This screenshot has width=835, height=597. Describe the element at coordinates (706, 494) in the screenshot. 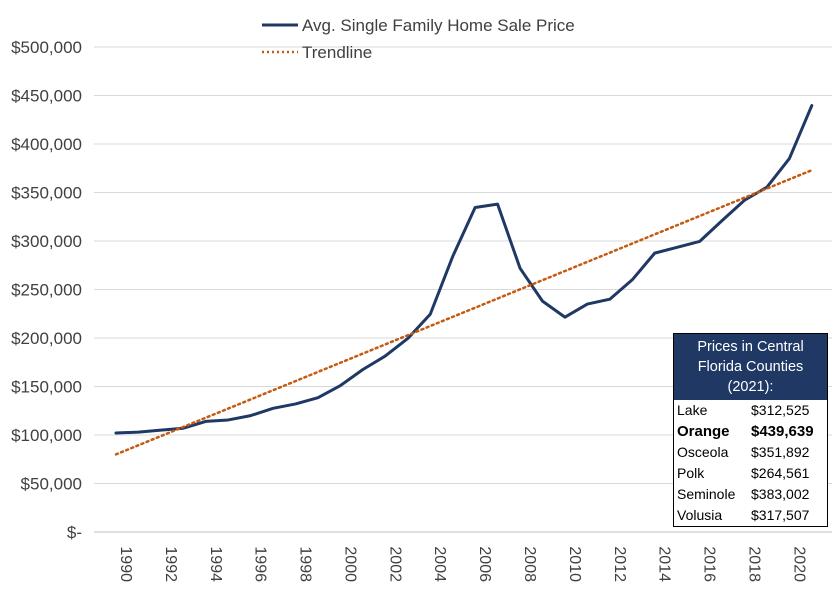

I see `county-name: Seminole` at that location.